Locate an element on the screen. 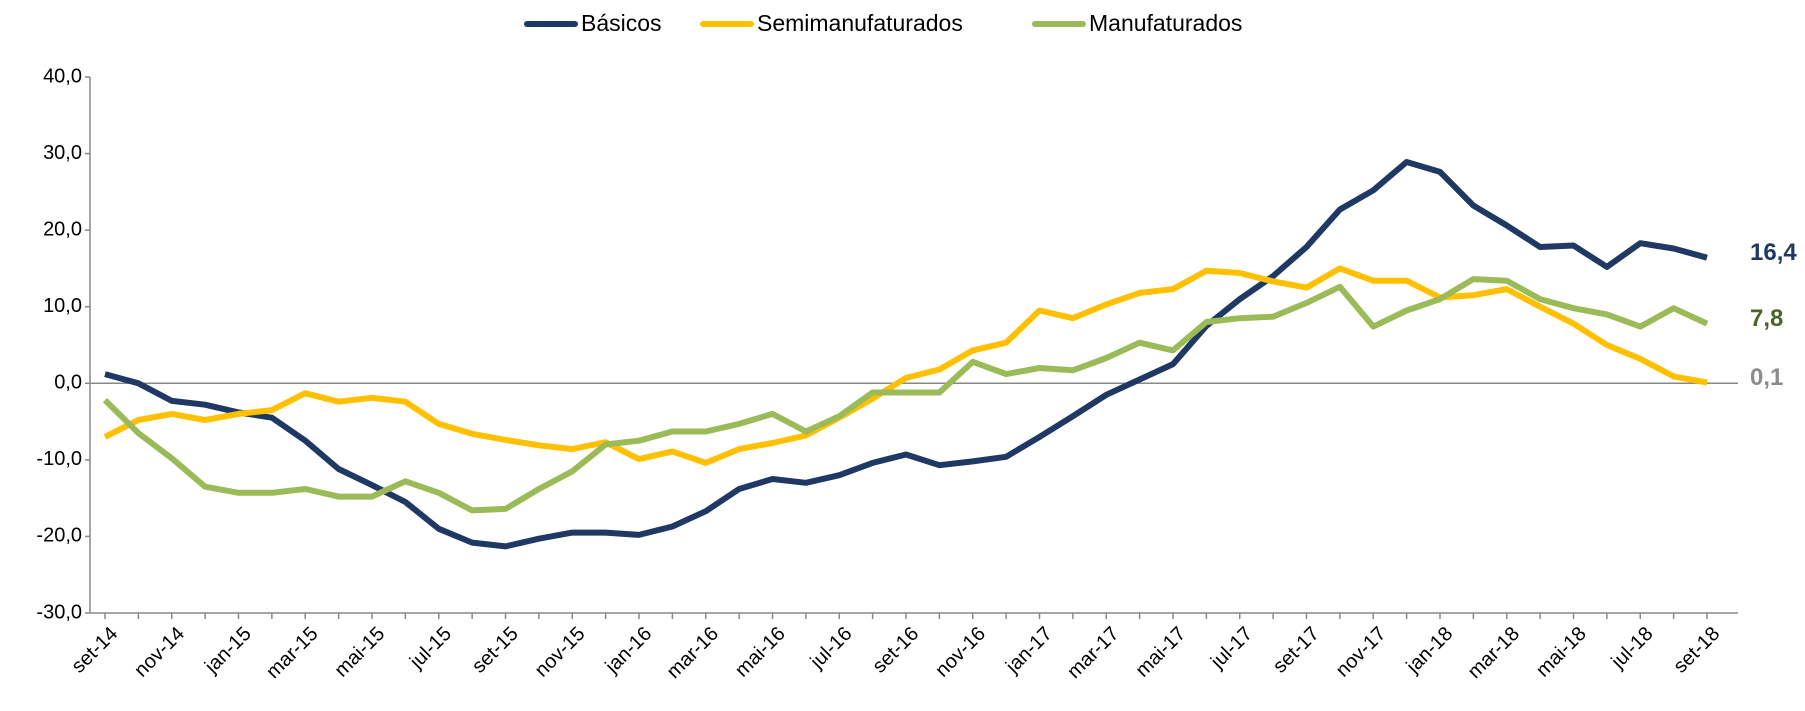 The width and height of the screenshot is (1805, 711). x-tick-label: set-18 is located at coordinates (1696, 650).